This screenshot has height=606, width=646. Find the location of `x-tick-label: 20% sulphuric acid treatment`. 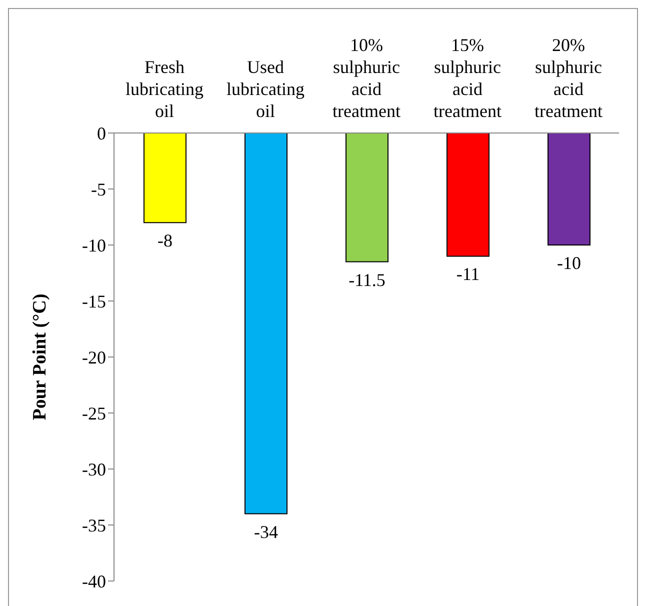

x-tick-label: 20% sulphuric acid treatment is located at coordinates (568, 78).